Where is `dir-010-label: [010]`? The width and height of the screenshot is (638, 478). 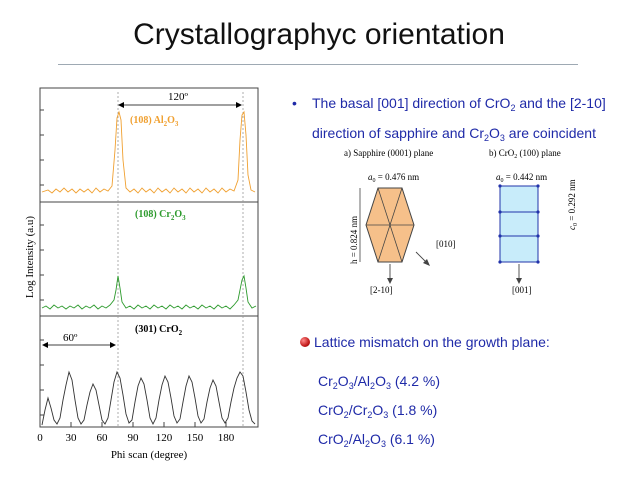
dir-010-label: [010] is located at coordinates (446, 244).